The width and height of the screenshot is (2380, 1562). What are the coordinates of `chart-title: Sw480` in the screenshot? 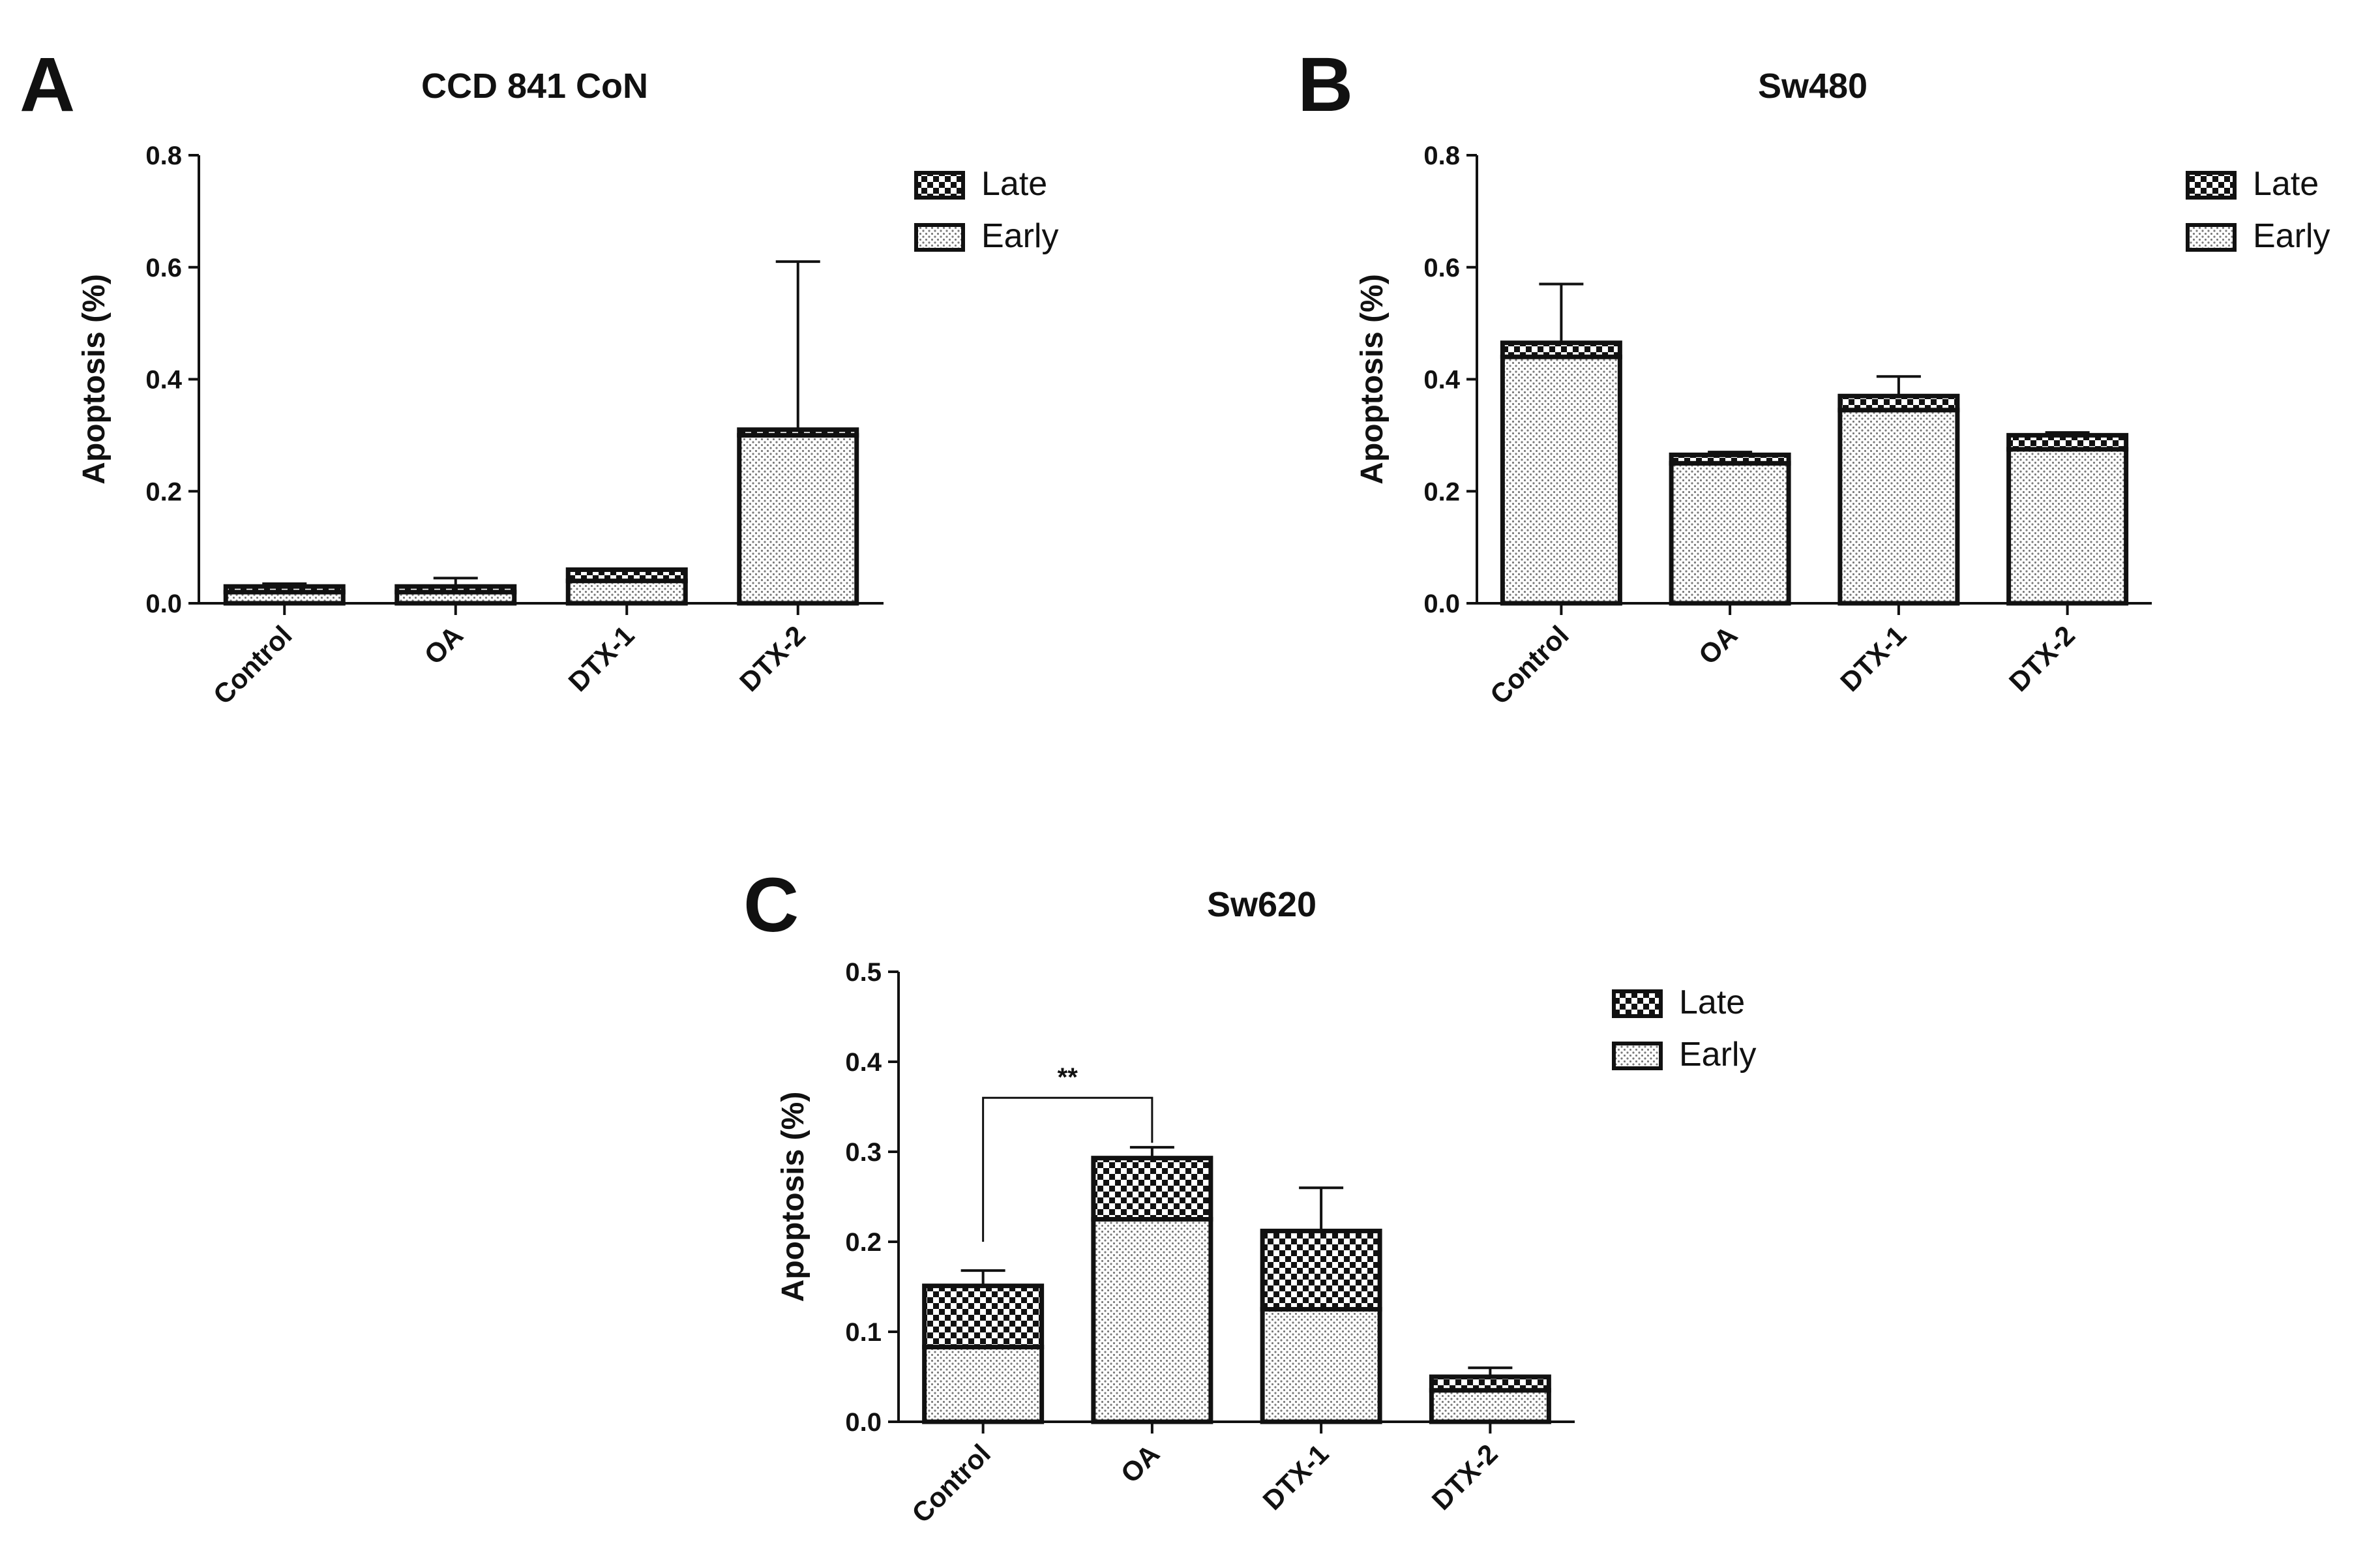 It's located at (1812, 87).